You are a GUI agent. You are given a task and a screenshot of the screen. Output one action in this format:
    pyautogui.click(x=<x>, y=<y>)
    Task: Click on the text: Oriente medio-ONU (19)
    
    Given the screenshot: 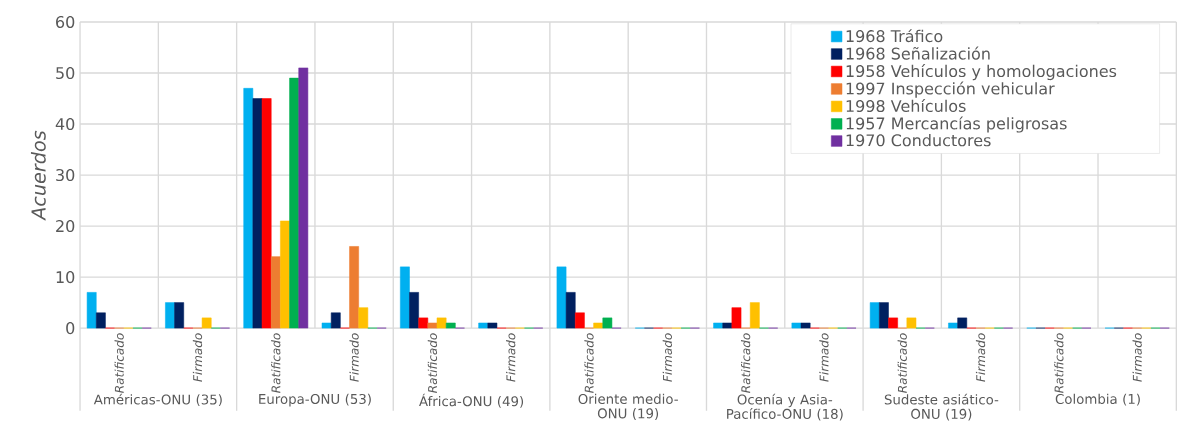 What is the action you would take?
    pyautogui.click(x=628, y=407)
    